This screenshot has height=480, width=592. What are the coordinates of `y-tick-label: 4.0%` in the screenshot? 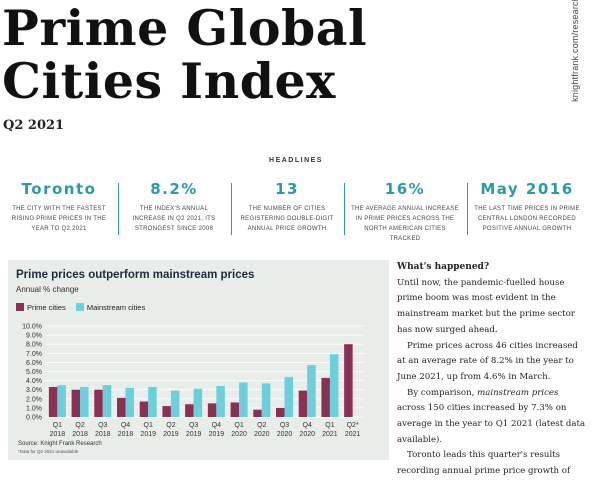 It's located at (34, 381).